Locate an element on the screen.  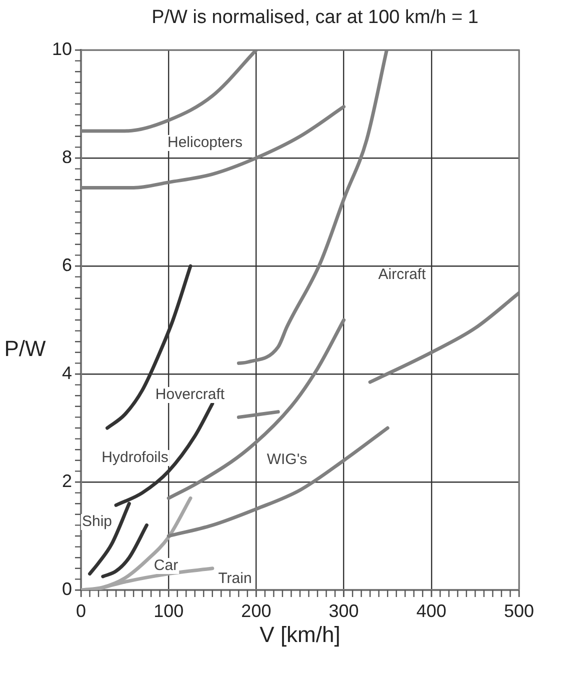
chart-title: P/W is normalised, car at 100 km/h = 1 is located at coordinates (315, 17).